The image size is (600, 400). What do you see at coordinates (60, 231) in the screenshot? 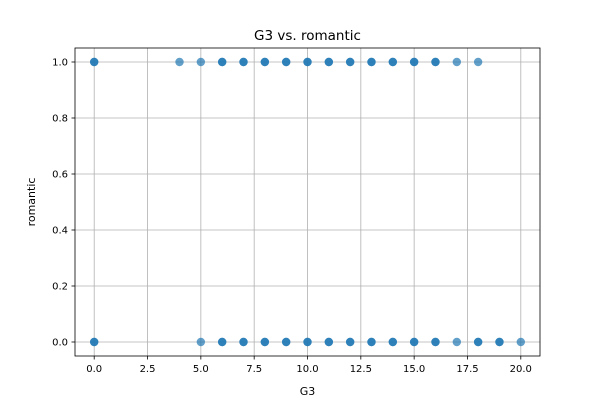
I see `y-tick-label: 0.4` at bounding box center [60, 231].